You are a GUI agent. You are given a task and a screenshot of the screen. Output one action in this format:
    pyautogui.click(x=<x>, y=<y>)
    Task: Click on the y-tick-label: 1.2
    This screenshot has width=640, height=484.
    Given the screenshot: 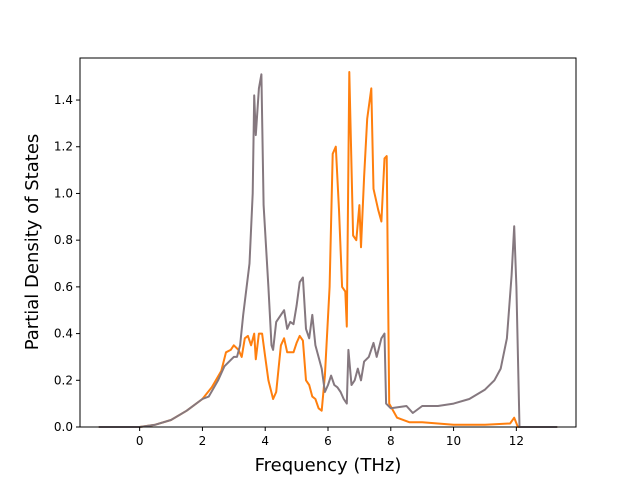 What is the action you would take?
    pyautogui.click(x=63, y=147)
    